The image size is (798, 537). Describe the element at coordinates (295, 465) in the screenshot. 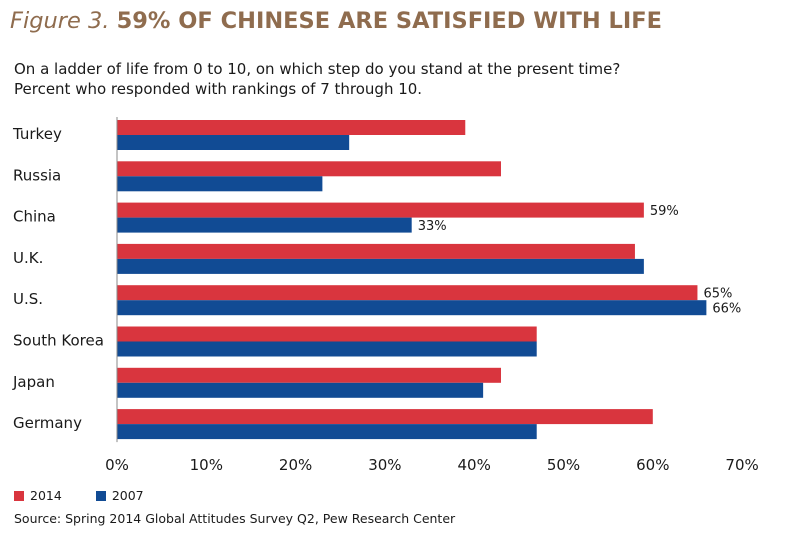

I see `x-tick-label: 20%` at that location.